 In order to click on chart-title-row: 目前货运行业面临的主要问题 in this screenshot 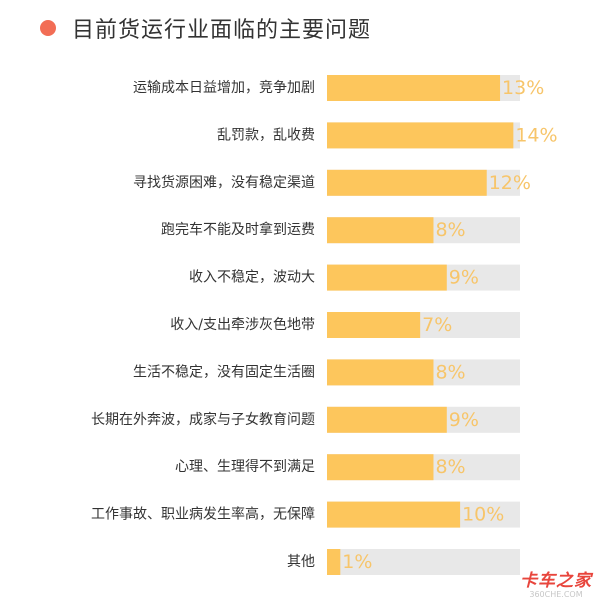, I will do `click(205, 28)`.